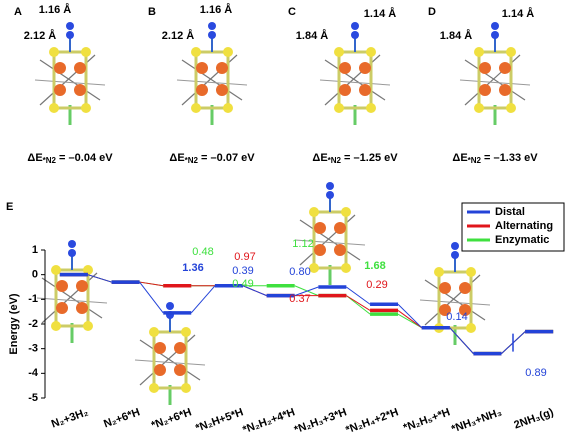 Image resolution: width=567 pixels, height=446 pixels. I want to click on legend-label: Distal, so click(510, 212).